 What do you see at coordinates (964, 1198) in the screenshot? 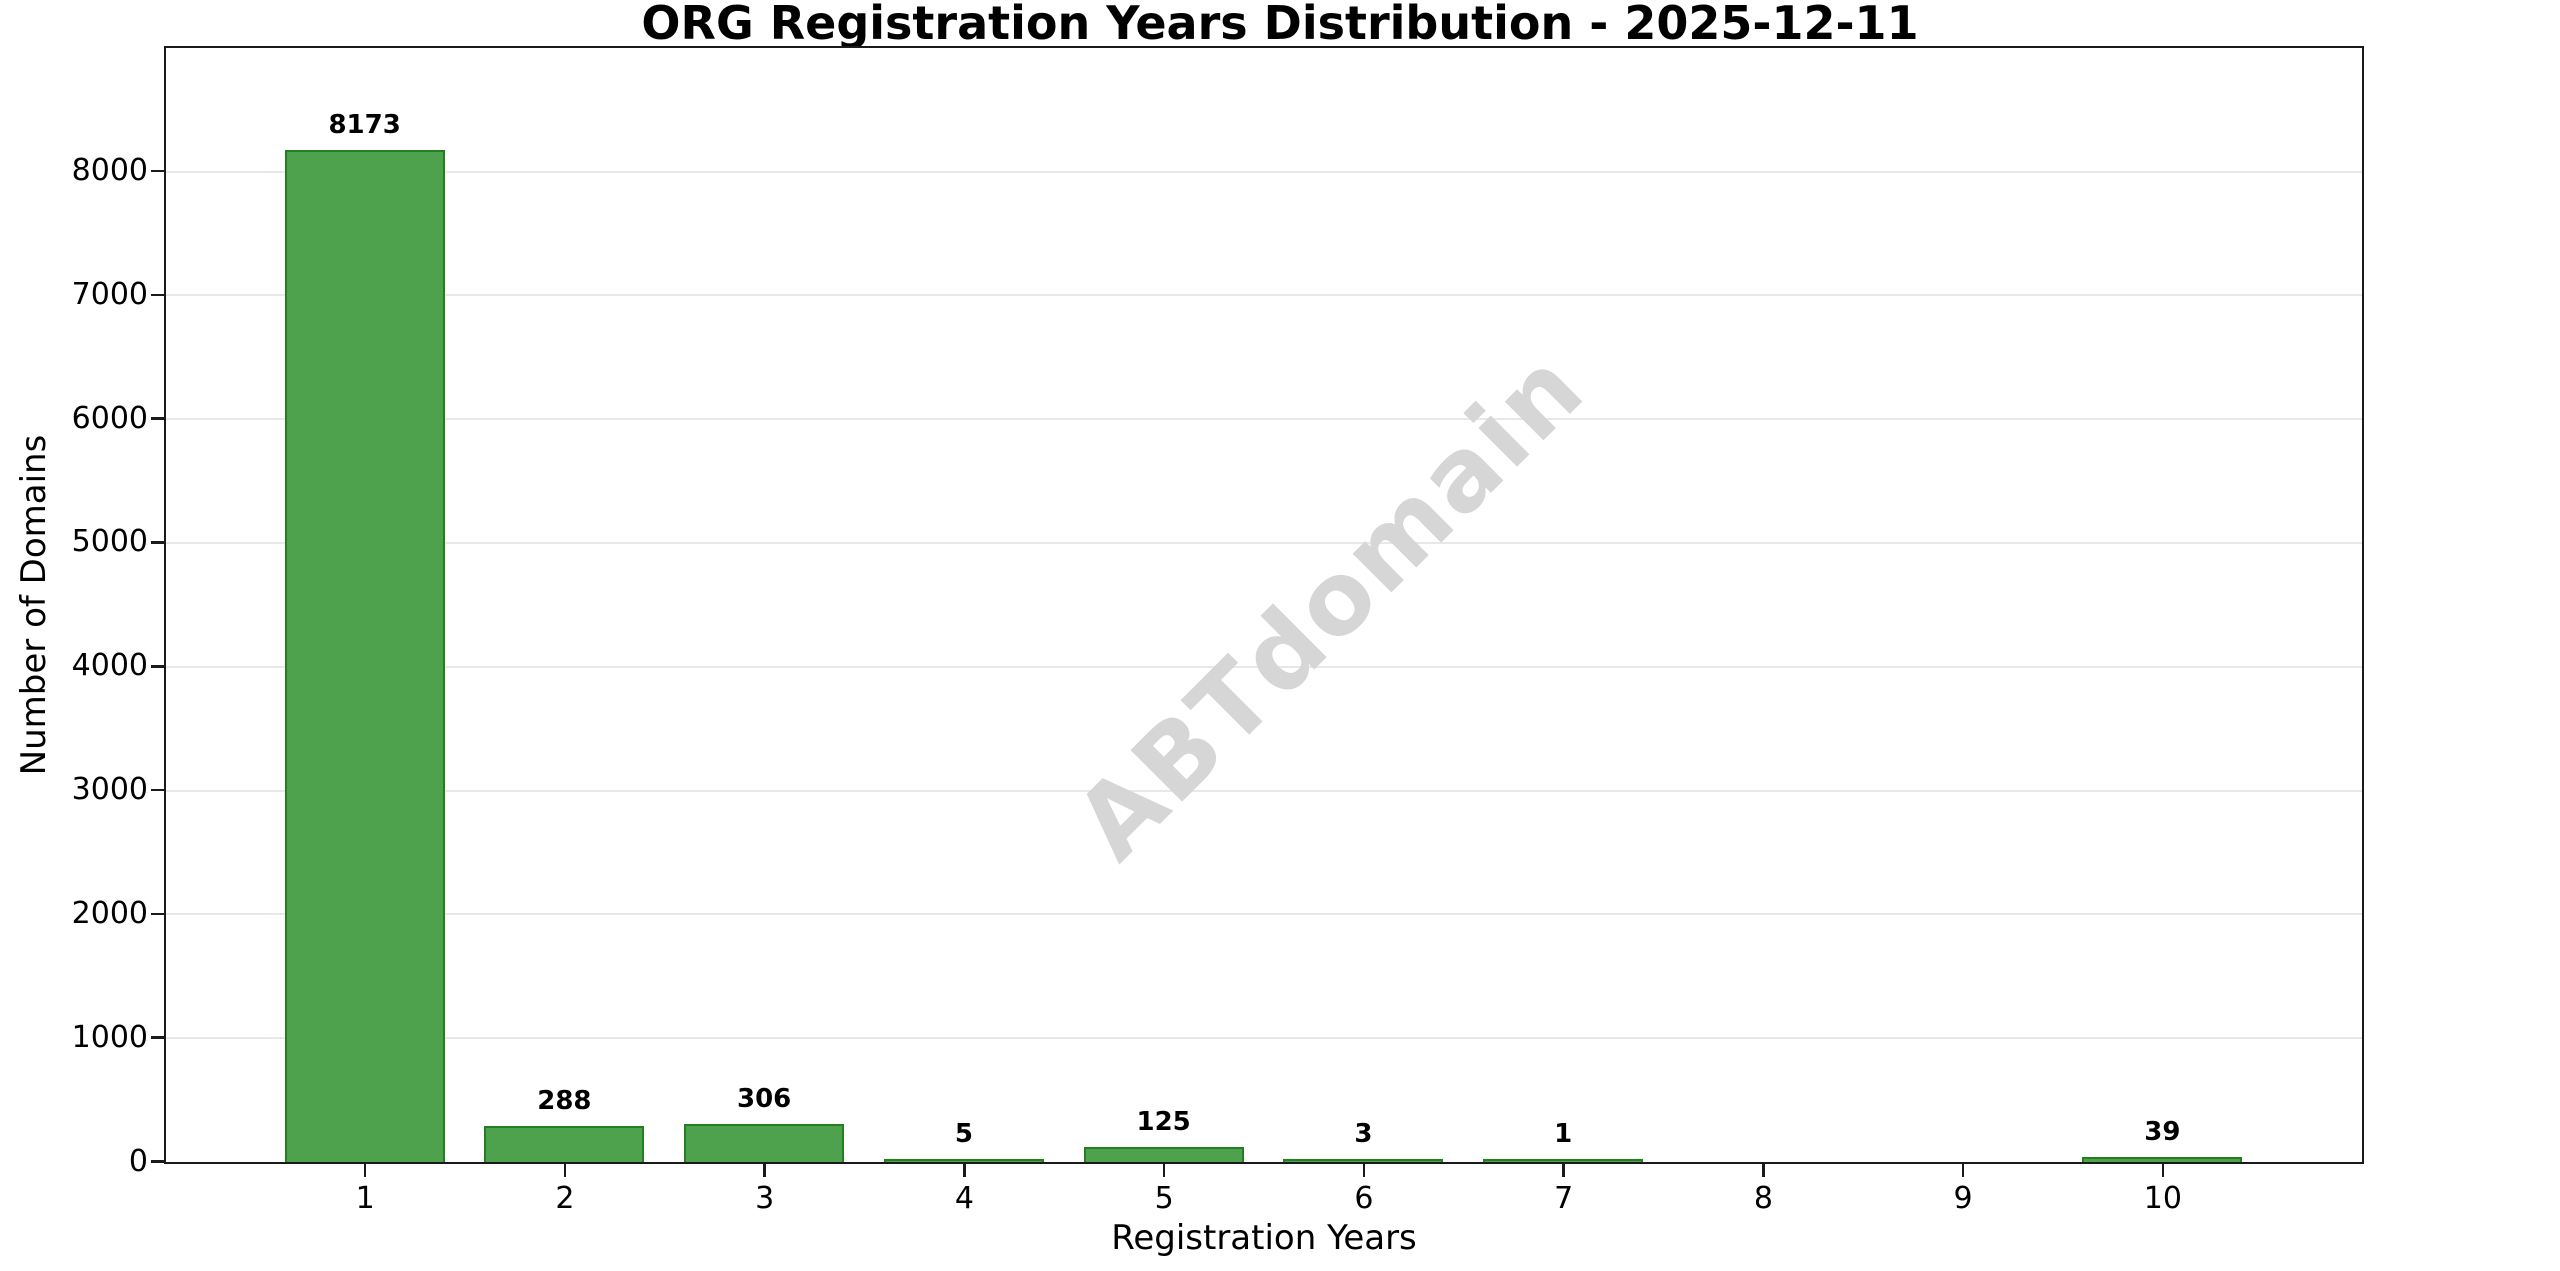
I see `x-tick-label: 4` at bounding box center [964, 1198].